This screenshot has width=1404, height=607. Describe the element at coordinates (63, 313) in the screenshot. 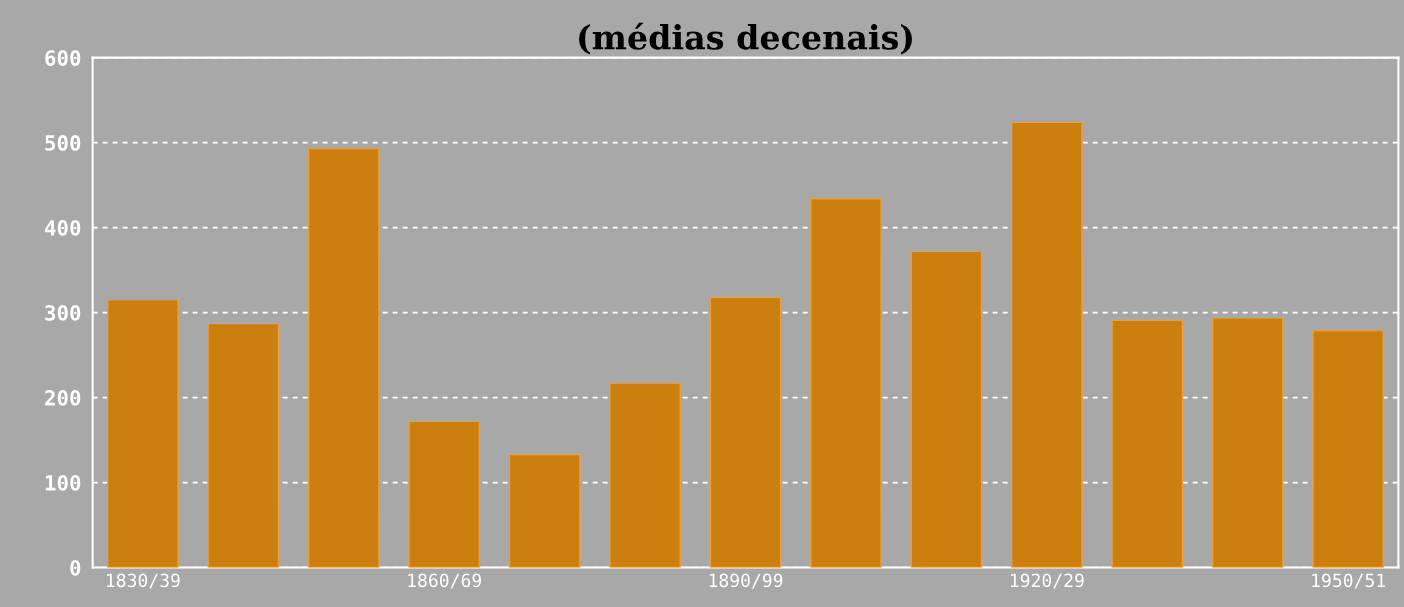

I see `y-tick-label: 300` at that location.